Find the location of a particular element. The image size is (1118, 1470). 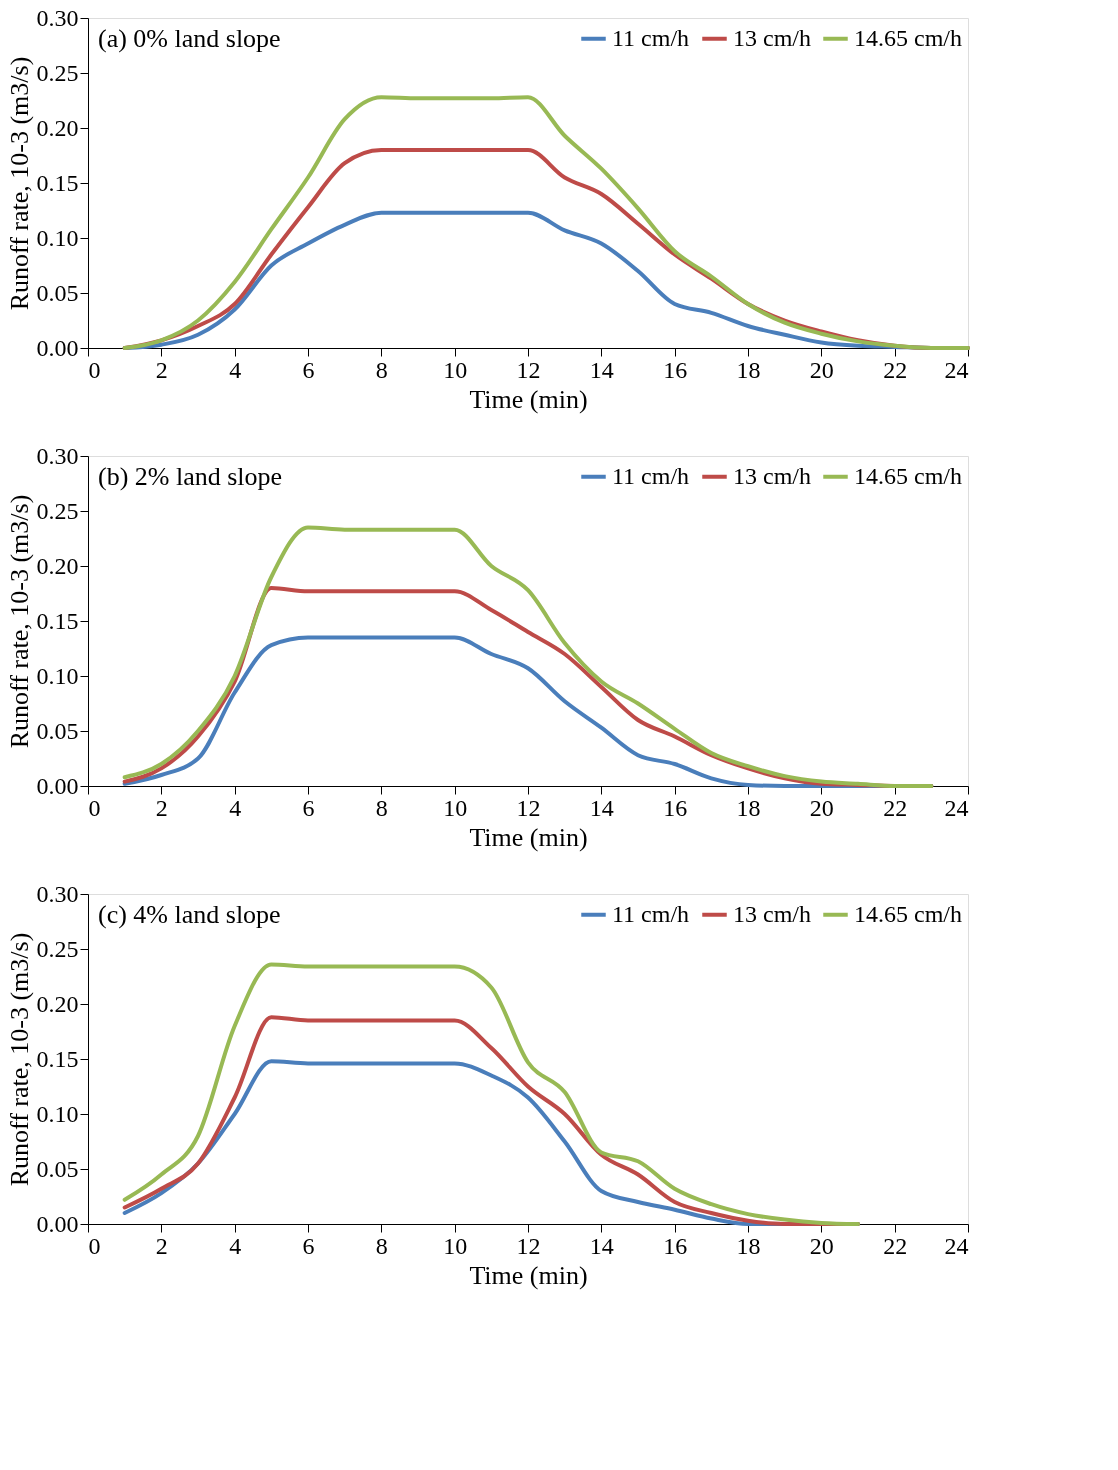

chart-title: (c) 4% land slope is located at coordinates (189, 914).